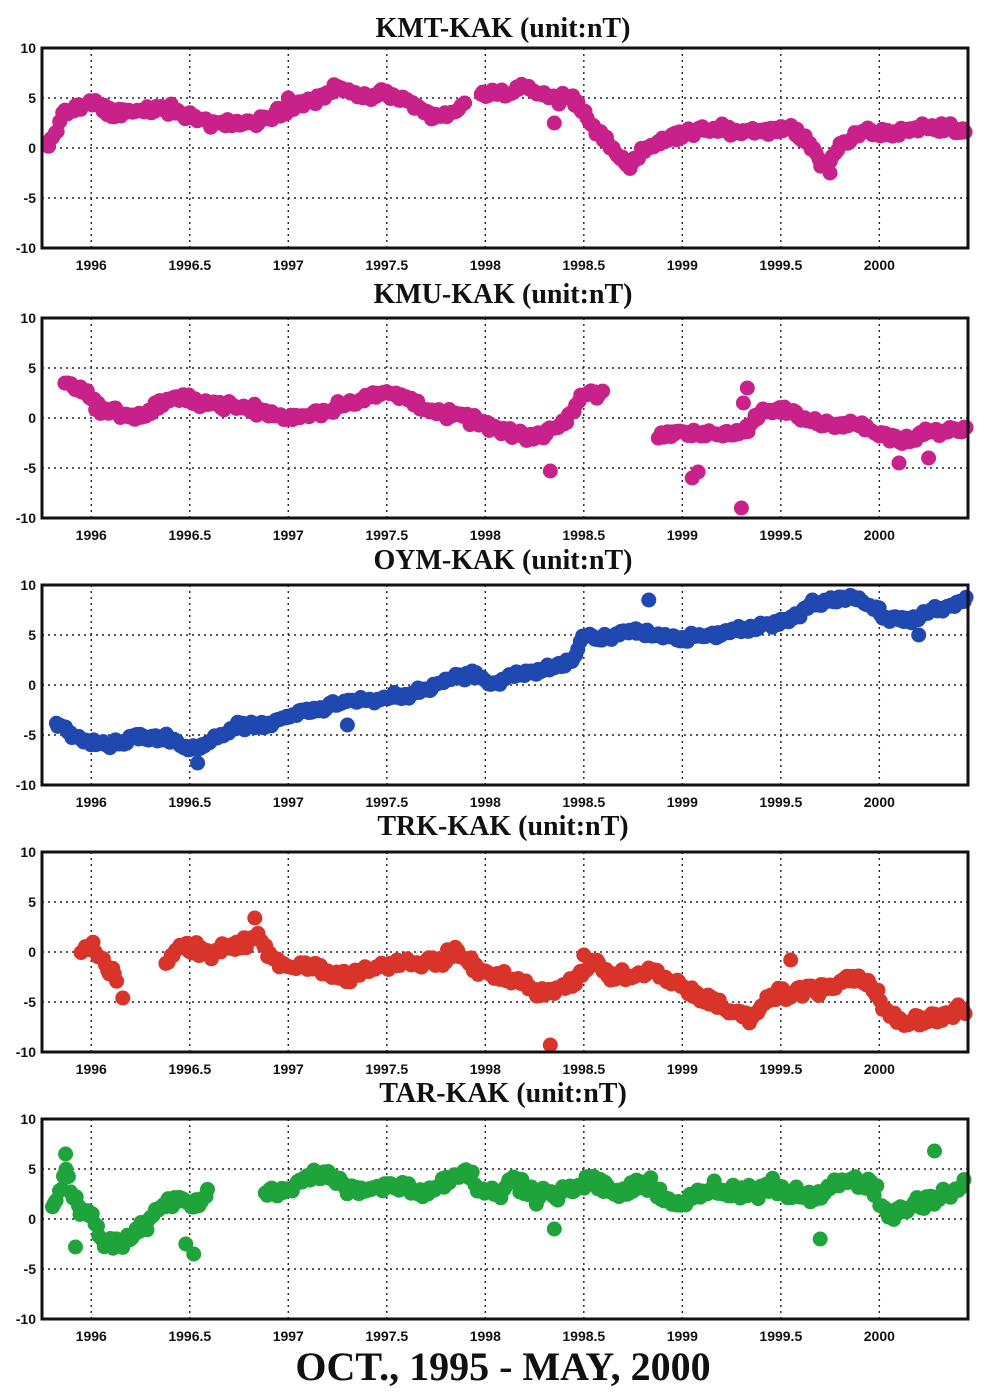 The image size is (987, 1393). What do you see at coordinates (503, 28) in the screenshot?
I see `panel-title: KMT-KAK (unit:nT)` at bounding box center [503, 28].